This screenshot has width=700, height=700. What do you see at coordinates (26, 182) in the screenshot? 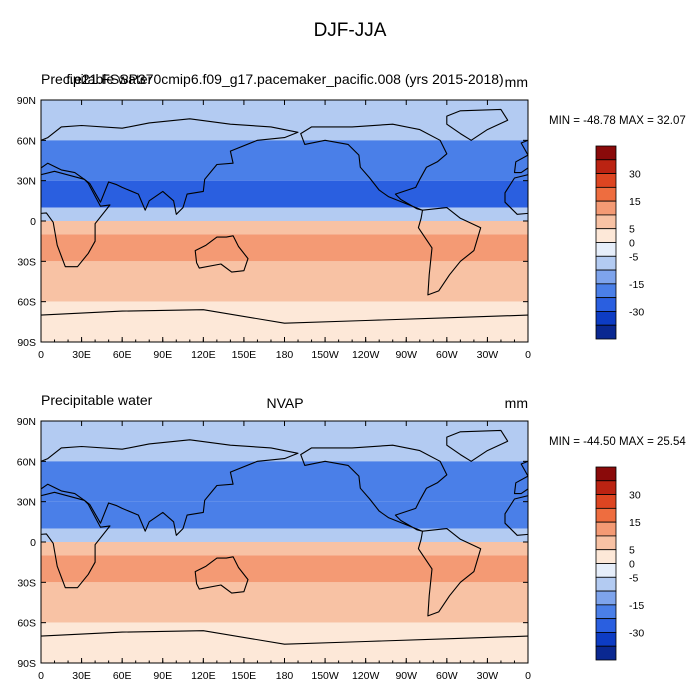
I see `y-tick-label: 30N` at bounding box center [26, 182].